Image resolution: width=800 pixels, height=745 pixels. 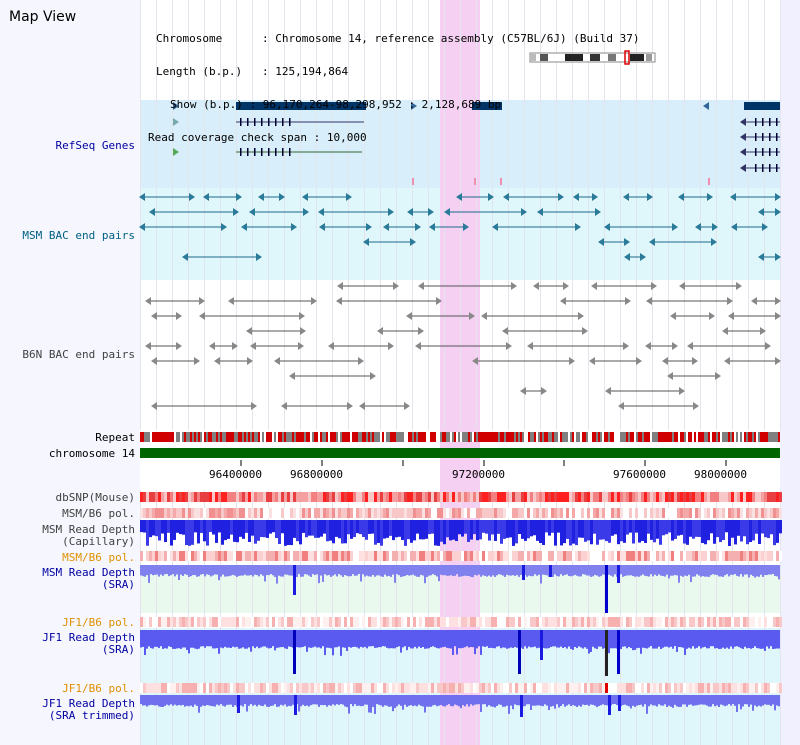 What do you see at coordinates (88, 529) in the screenshot?
I see `track-label-msm-depth-capillary: MSM Read Depth` at bounding box center [88, 529].